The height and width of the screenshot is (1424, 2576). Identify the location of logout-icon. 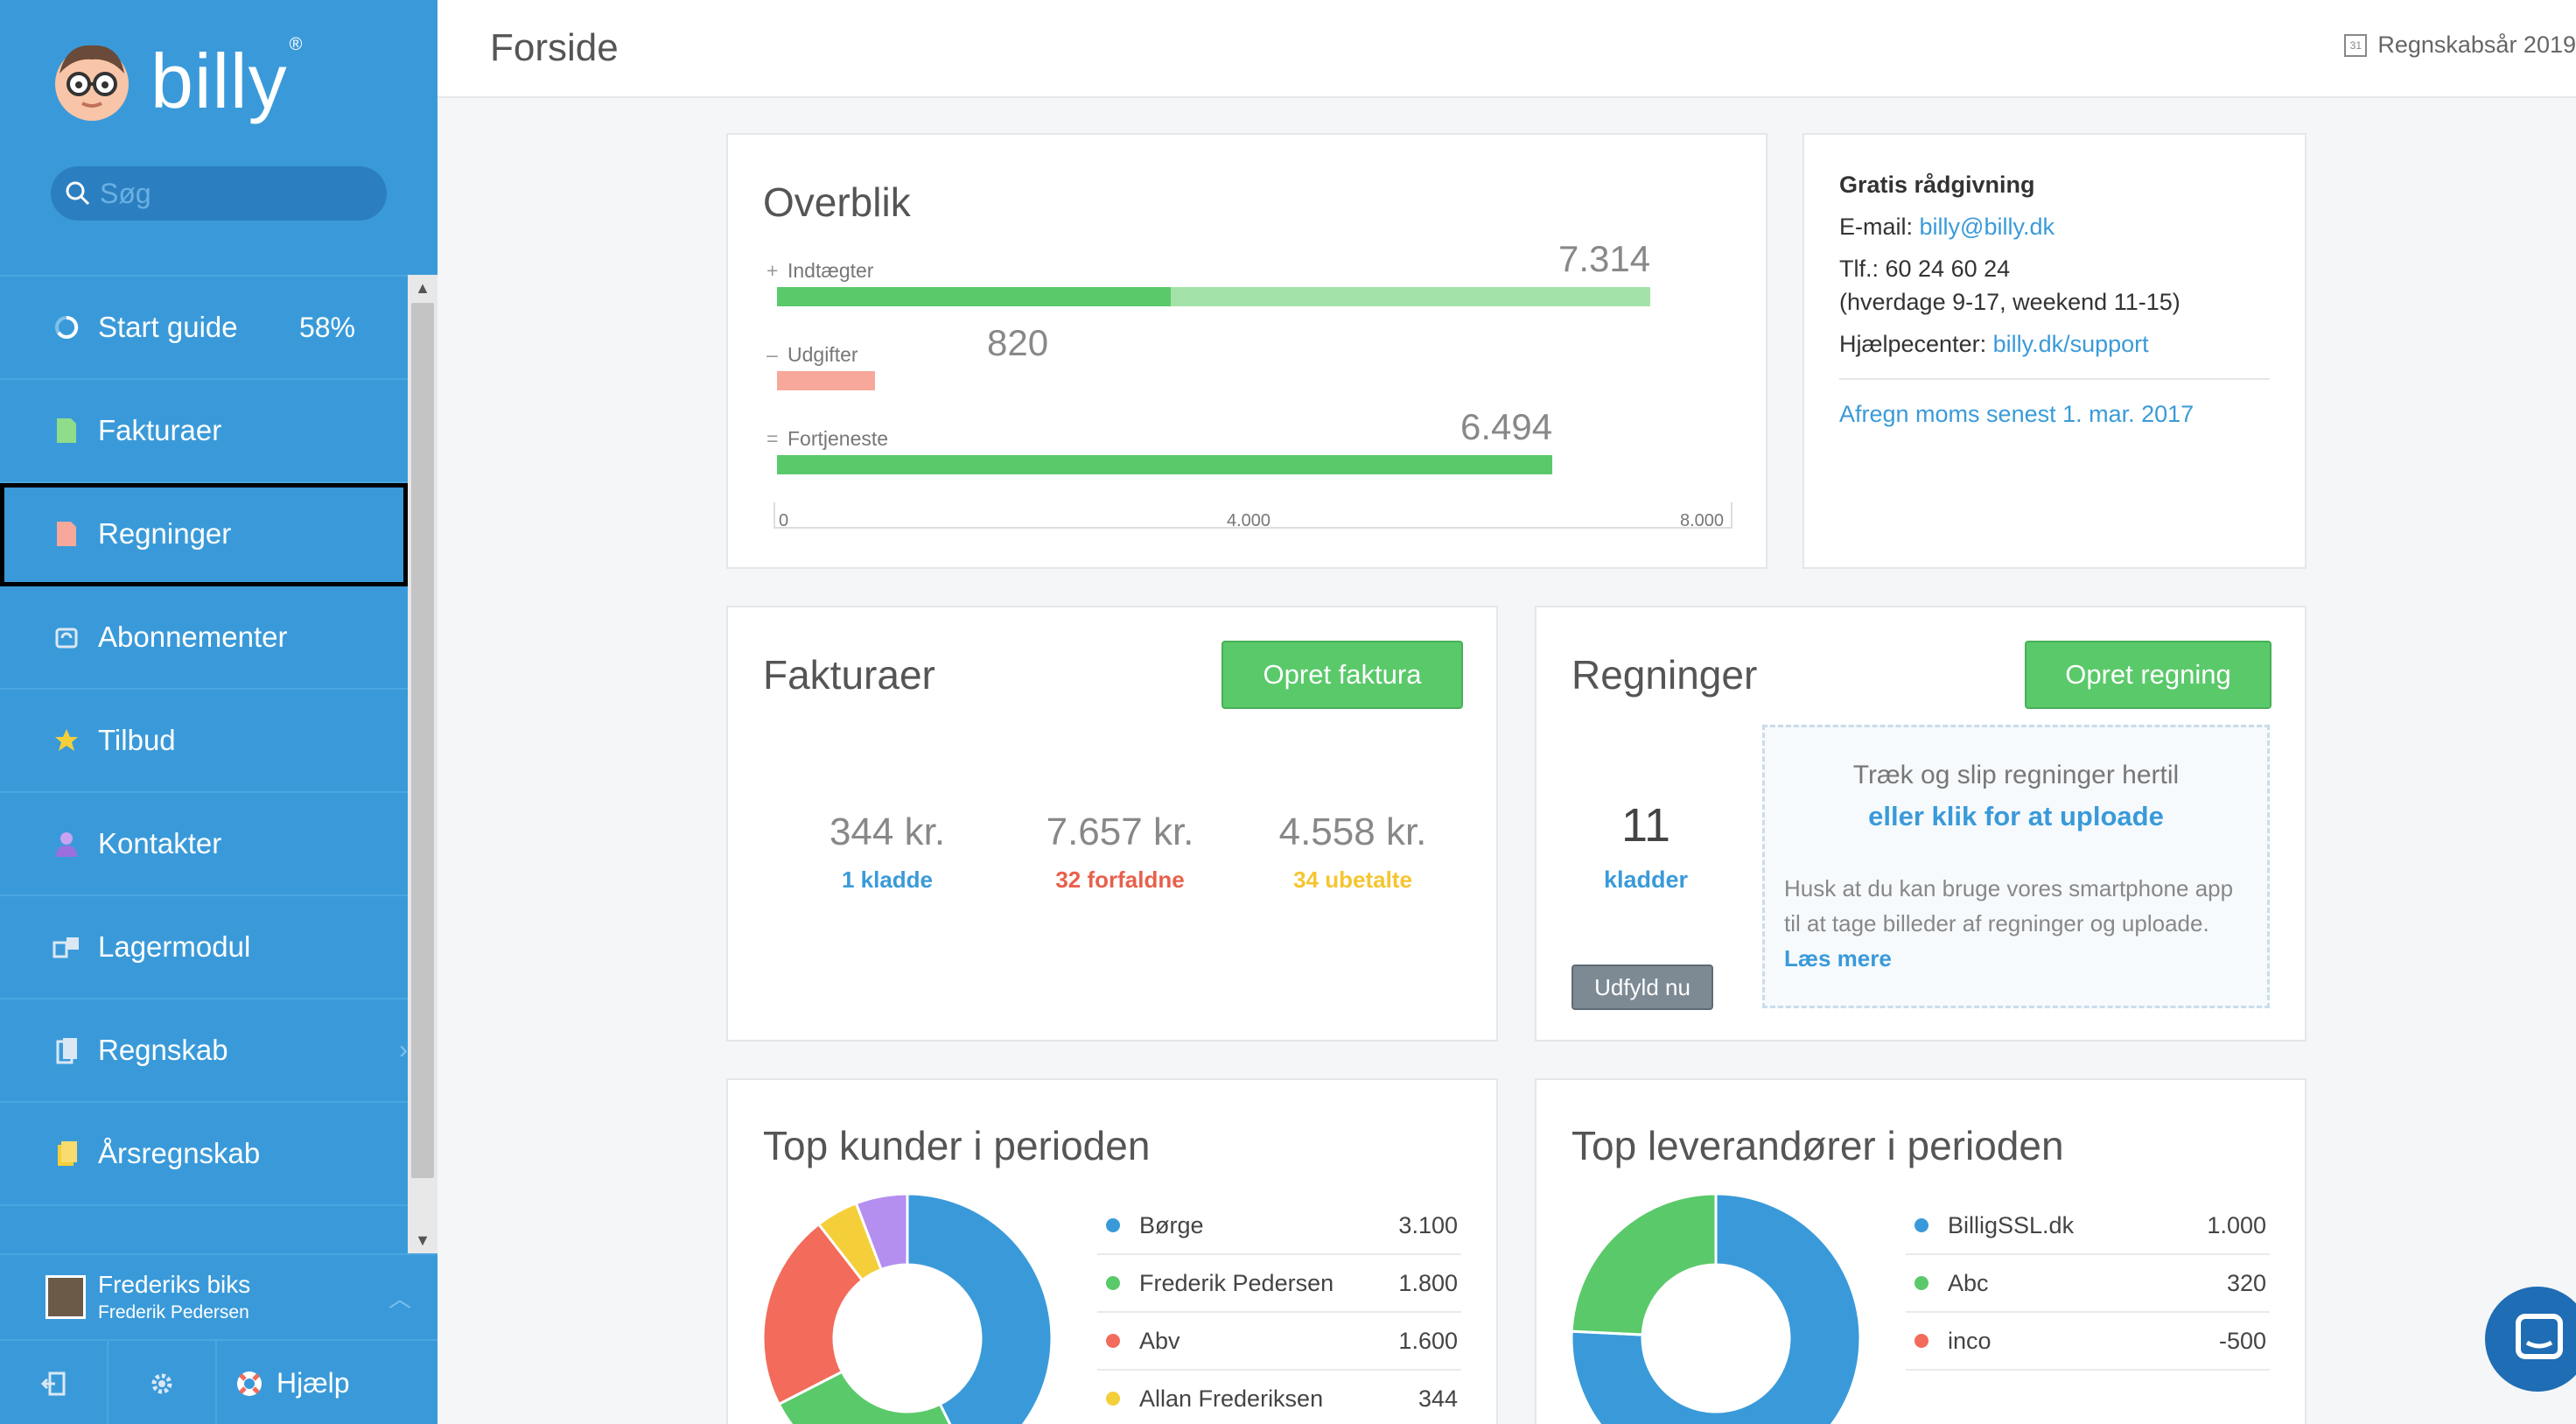
(53, 1383).